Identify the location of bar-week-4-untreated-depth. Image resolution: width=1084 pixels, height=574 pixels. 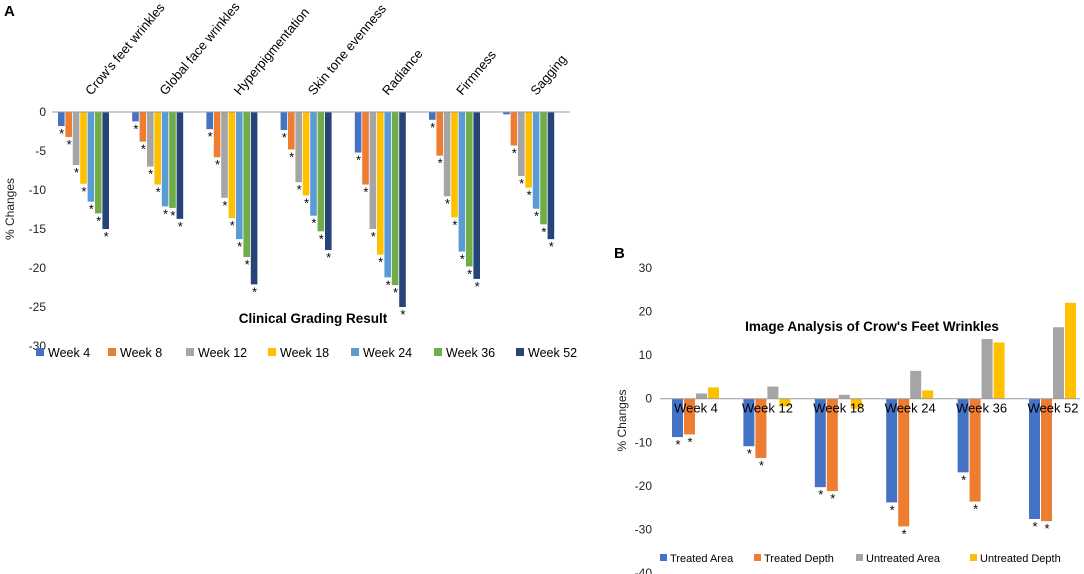
(713, 393).